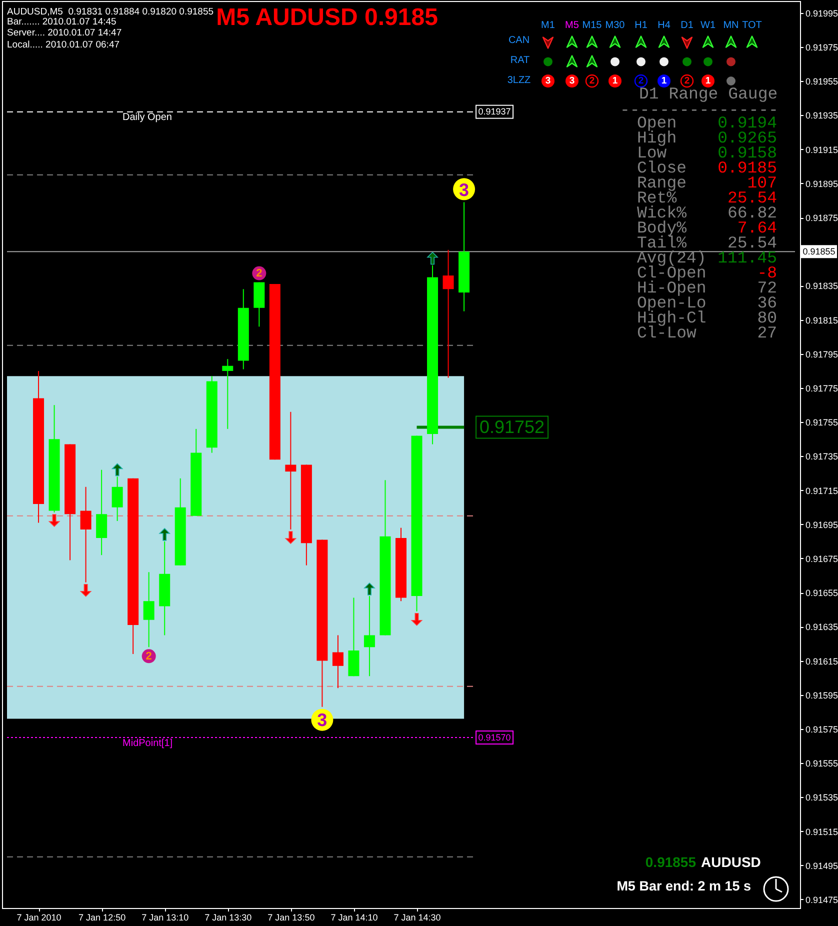 The image size is (838, 926). I want to click on ref-line-label: MidPoint[1], so click(147, 743).